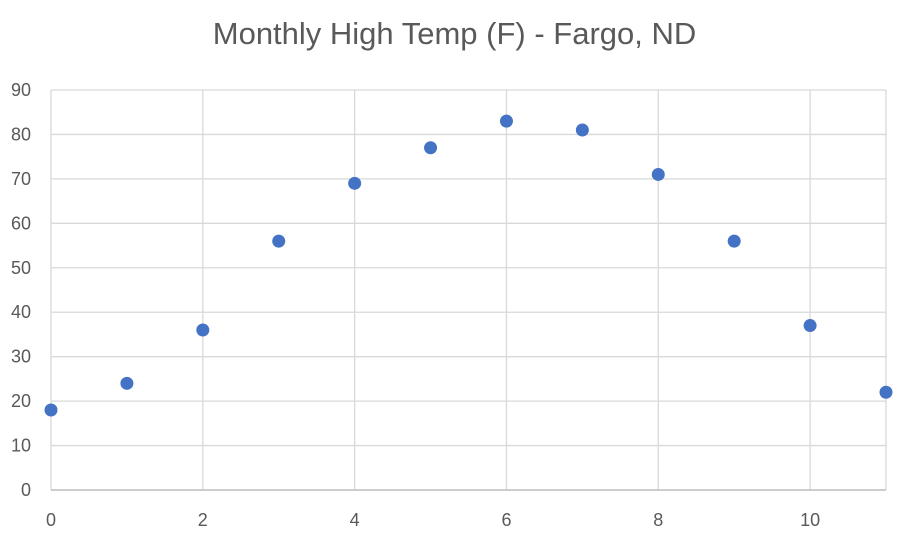 The width and height of the screenshot is (909, 542). What do you see at coordinates (51, 520) in the screenshot?
I see `x-tick-label: 0` at bounding box center [51, 520].